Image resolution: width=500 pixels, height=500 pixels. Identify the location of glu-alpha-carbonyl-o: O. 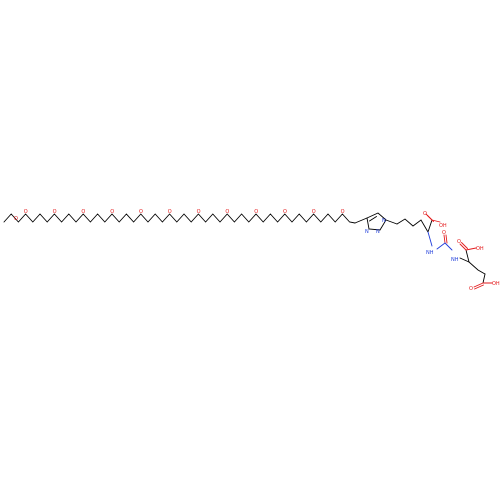
(459, 242).